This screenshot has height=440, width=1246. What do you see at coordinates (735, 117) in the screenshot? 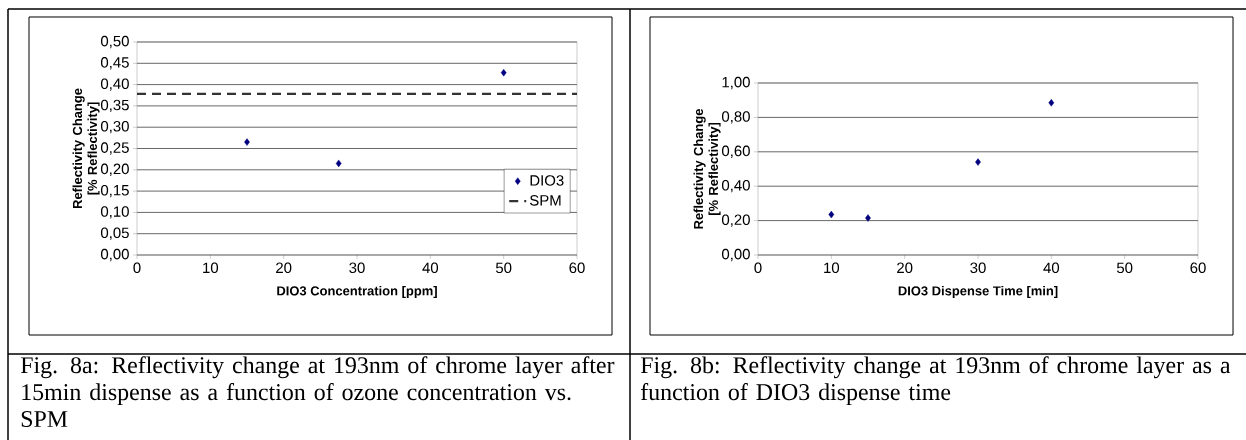
I see `y-tick-label: 0,80` at bounding box center [735, 117].